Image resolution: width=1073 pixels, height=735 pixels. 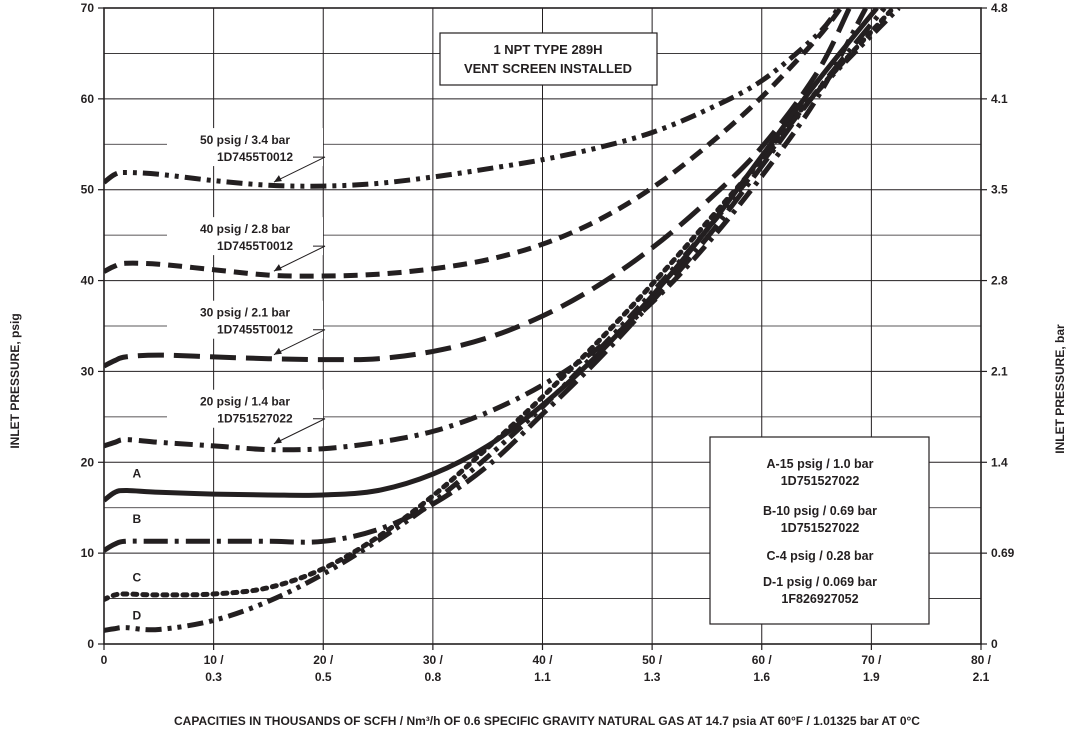 What do you see at coordinates (994, 644) in the screenshot?
I see `y-tick-label-right: 0` at bounding box center [994, 644].